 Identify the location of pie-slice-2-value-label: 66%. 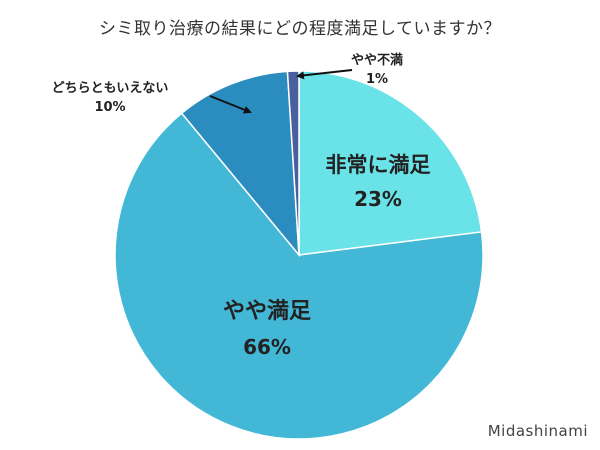
(267, 347).